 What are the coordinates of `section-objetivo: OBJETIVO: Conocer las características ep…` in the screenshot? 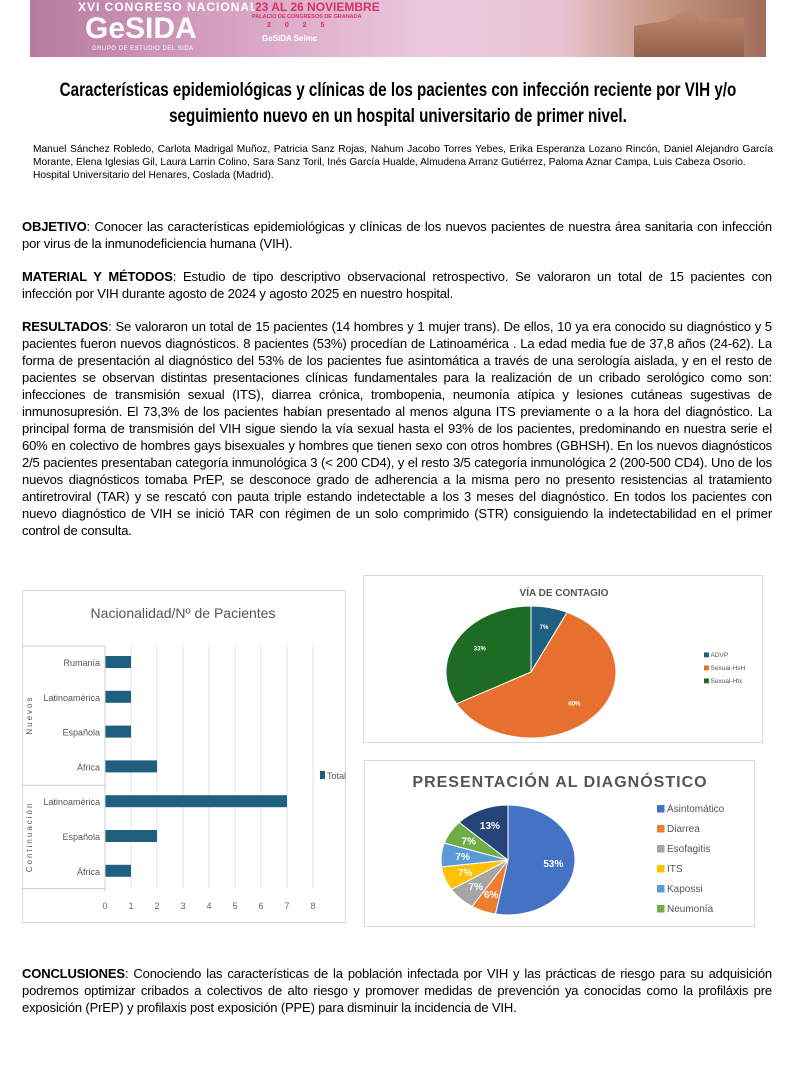 It's located at (397, 235).